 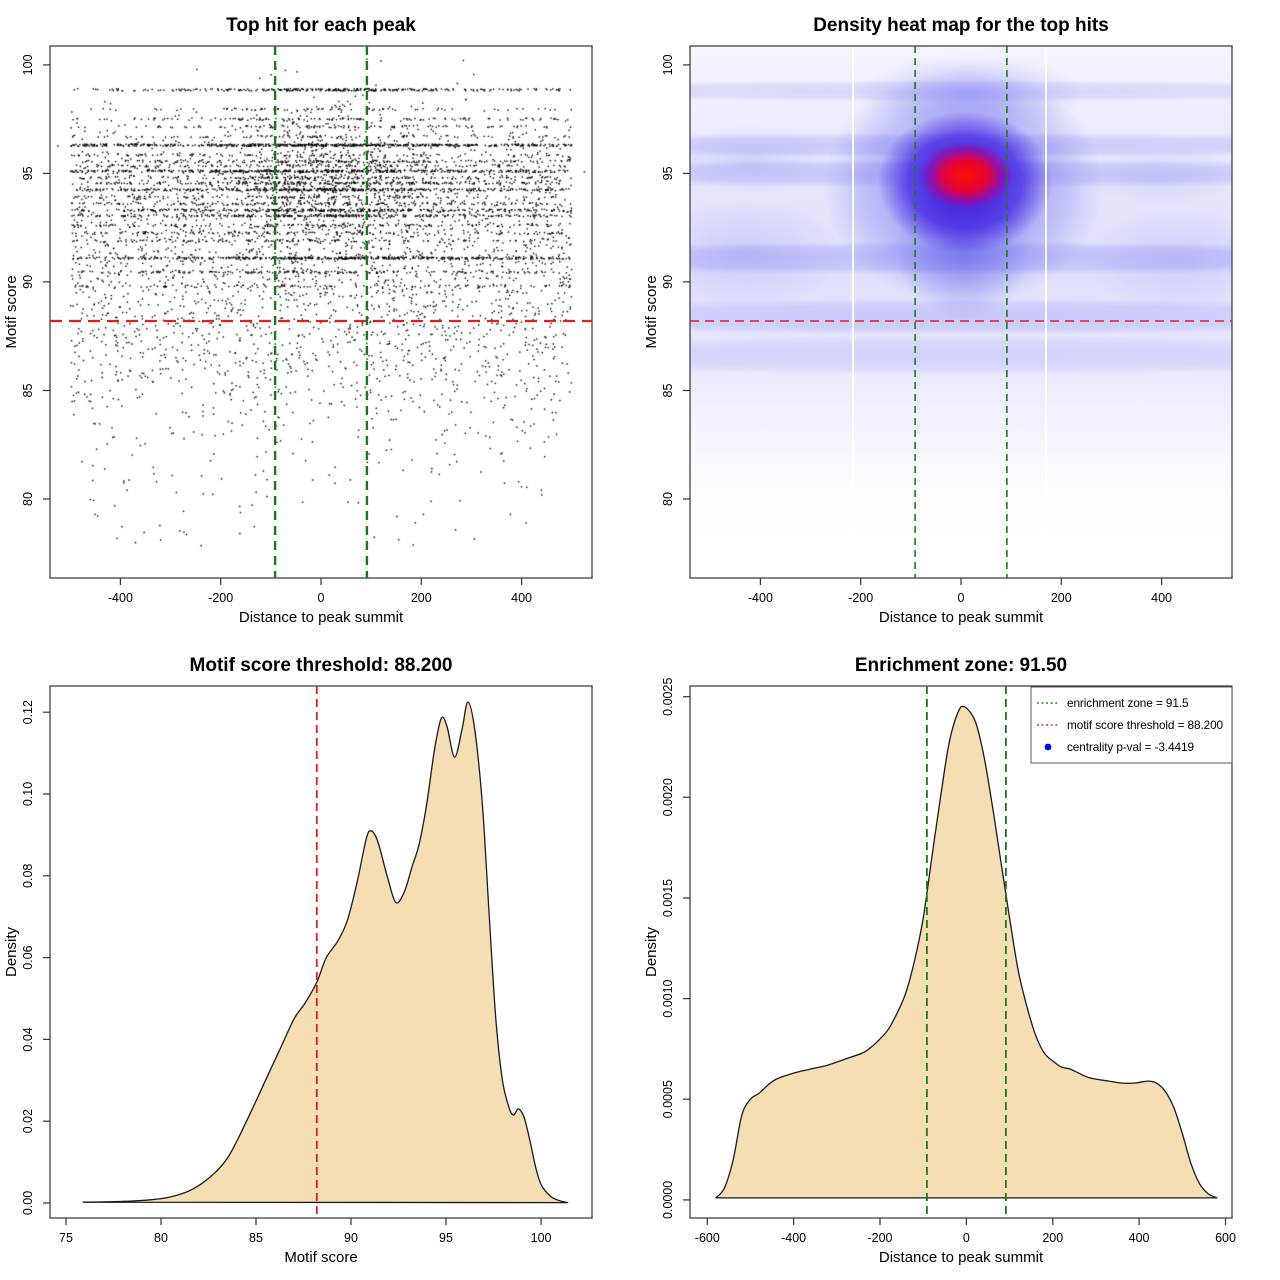 What do you see at coordinates (961, 25) in the screenshot?
I see `page-title: Density heat map for the top hits` at bounding box center [961, 25].